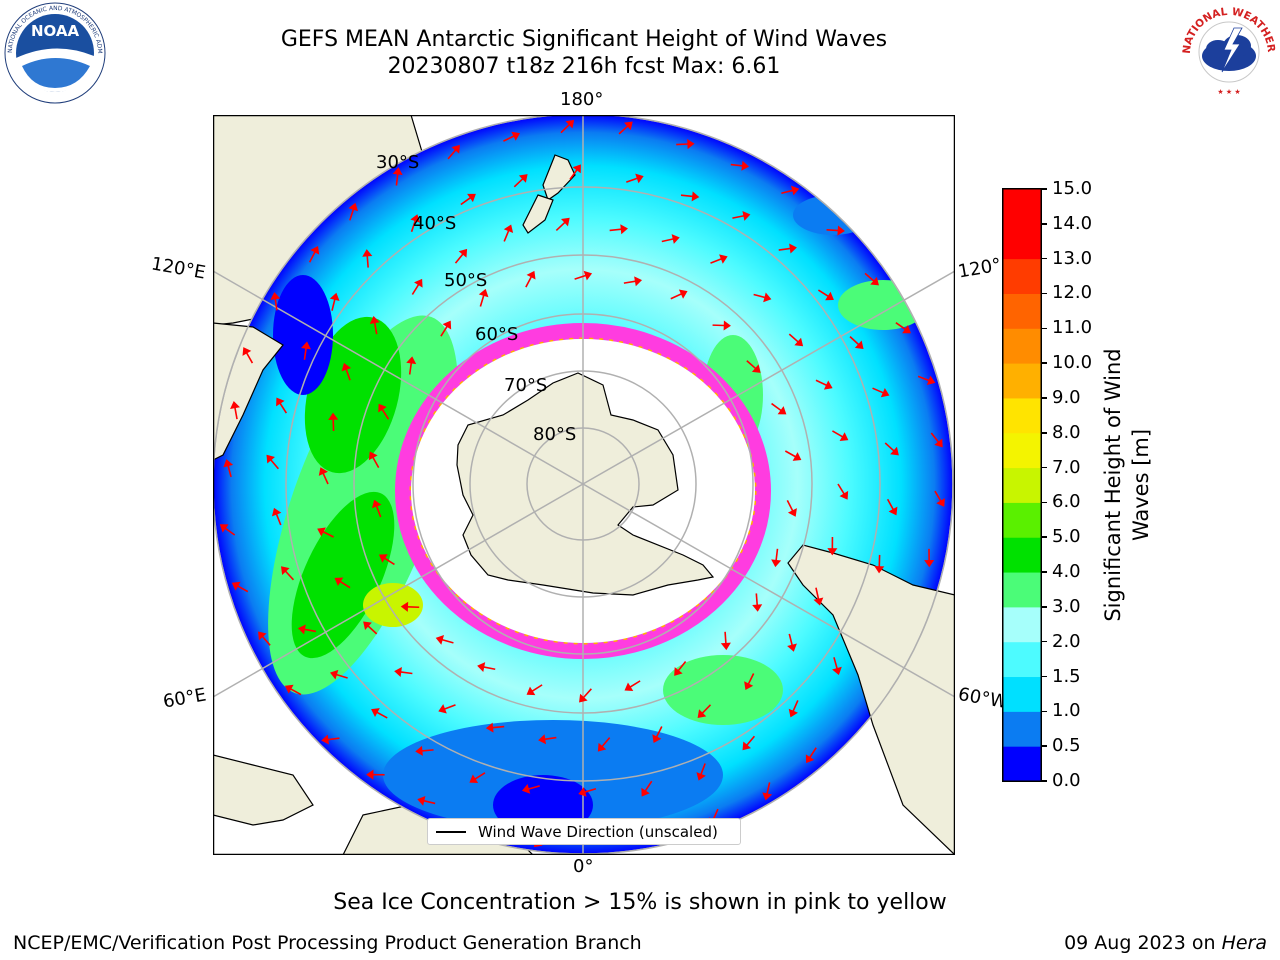  Describe the element at coordinates (526, 385) in the screenshot. I see `lat-label-70s: 70°S` at that location.